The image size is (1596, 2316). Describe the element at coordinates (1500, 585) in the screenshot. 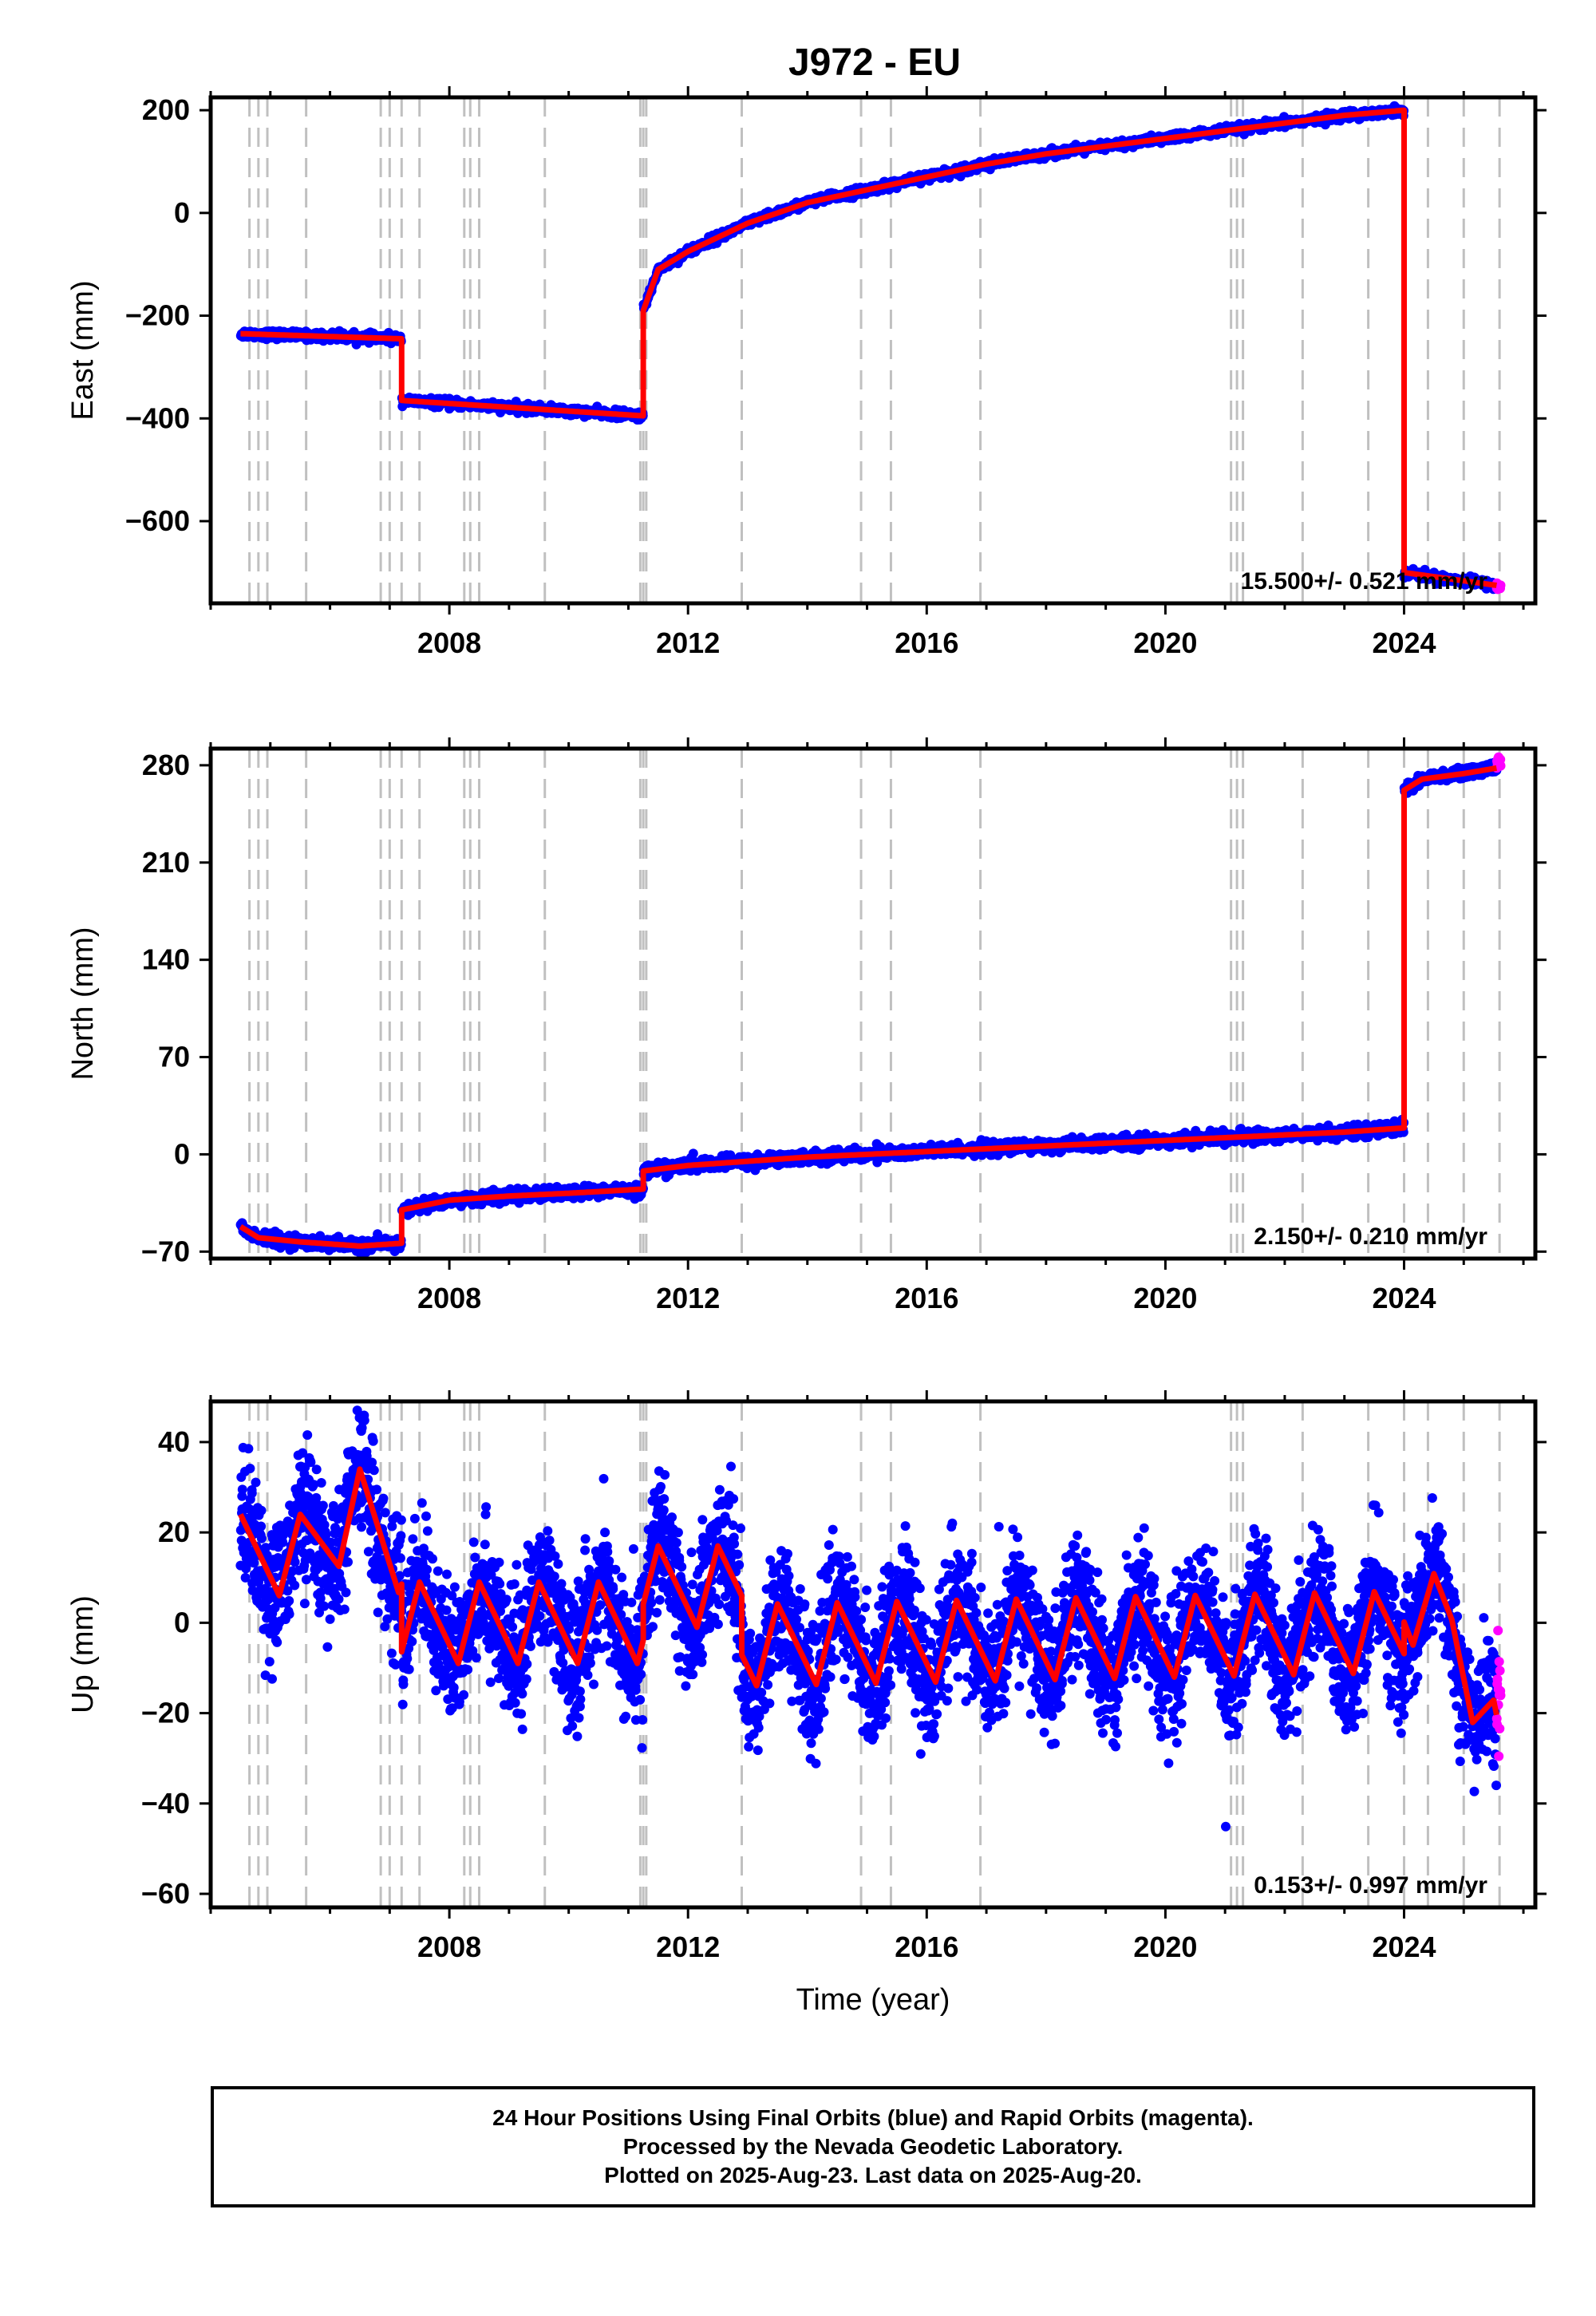

I see `rapid-orbit-point` at that location.